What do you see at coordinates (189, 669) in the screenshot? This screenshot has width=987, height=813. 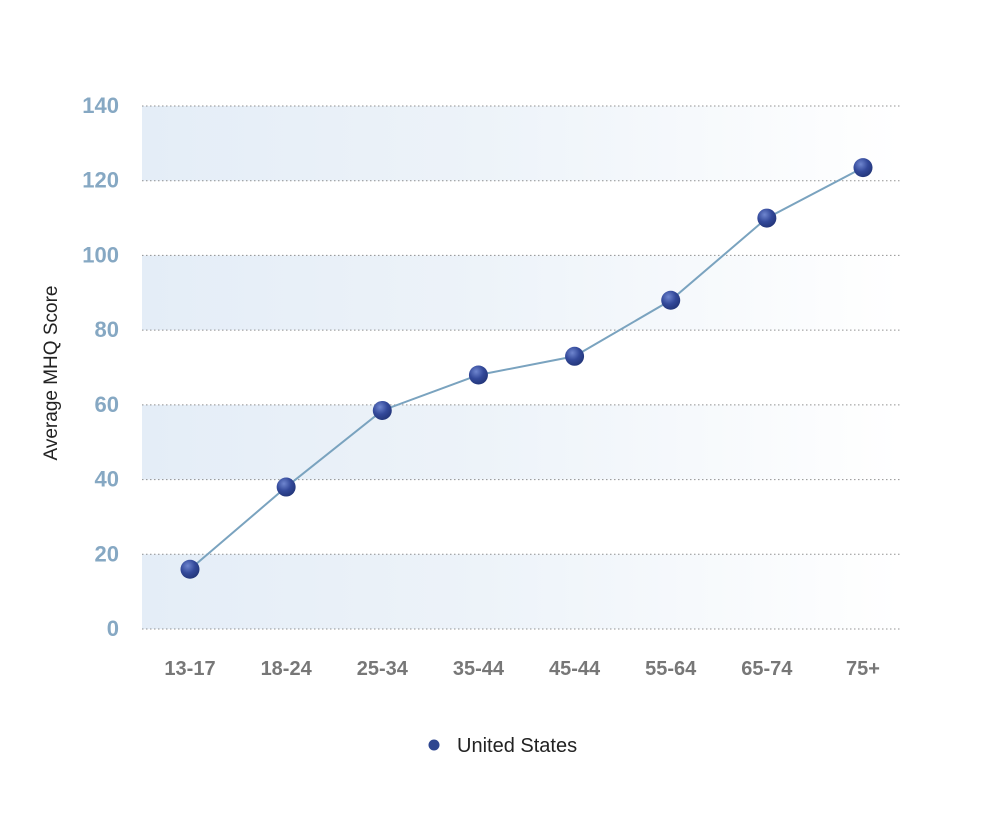 I see `x-tick-label: 13-17` at bounding box center [189, 669].